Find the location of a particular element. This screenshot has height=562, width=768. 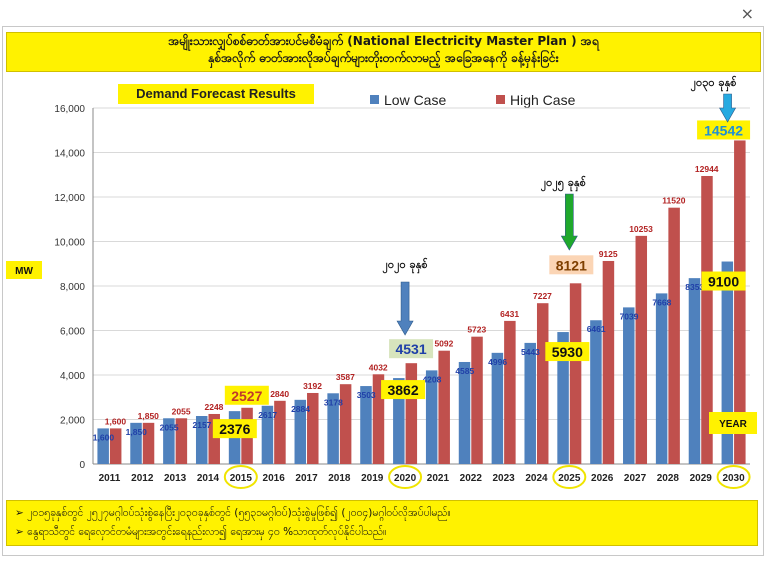

data-label-high: 12944 is located at coordinates (707, 169).